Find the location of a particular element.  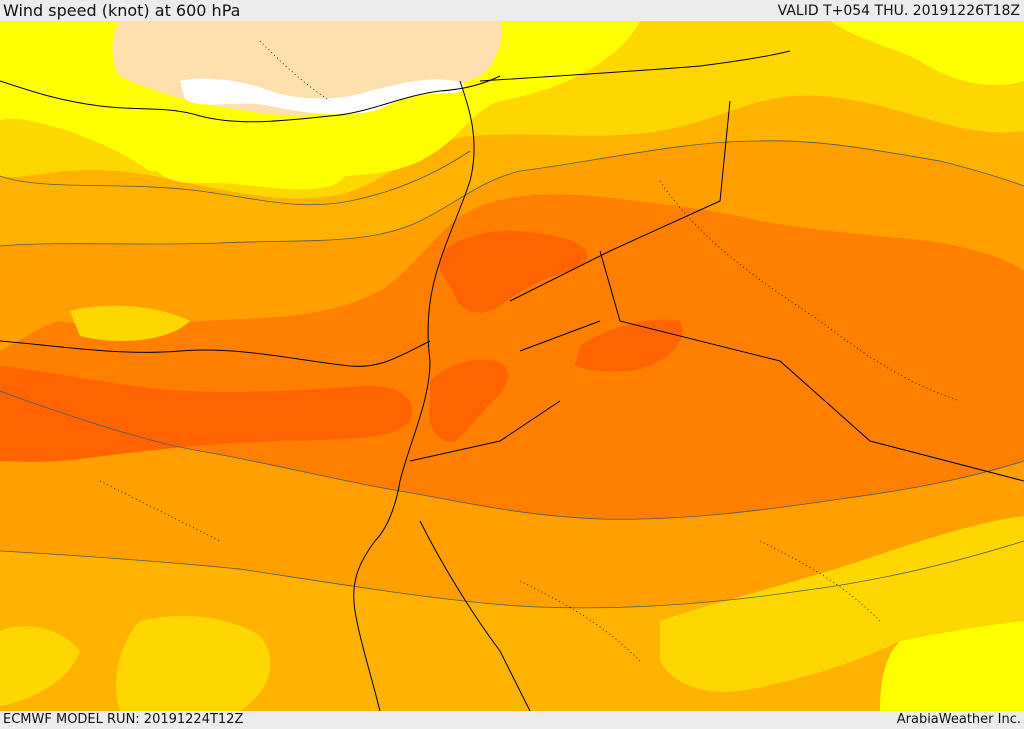

band-very-high-iraq is located at coordinates (629, 345).